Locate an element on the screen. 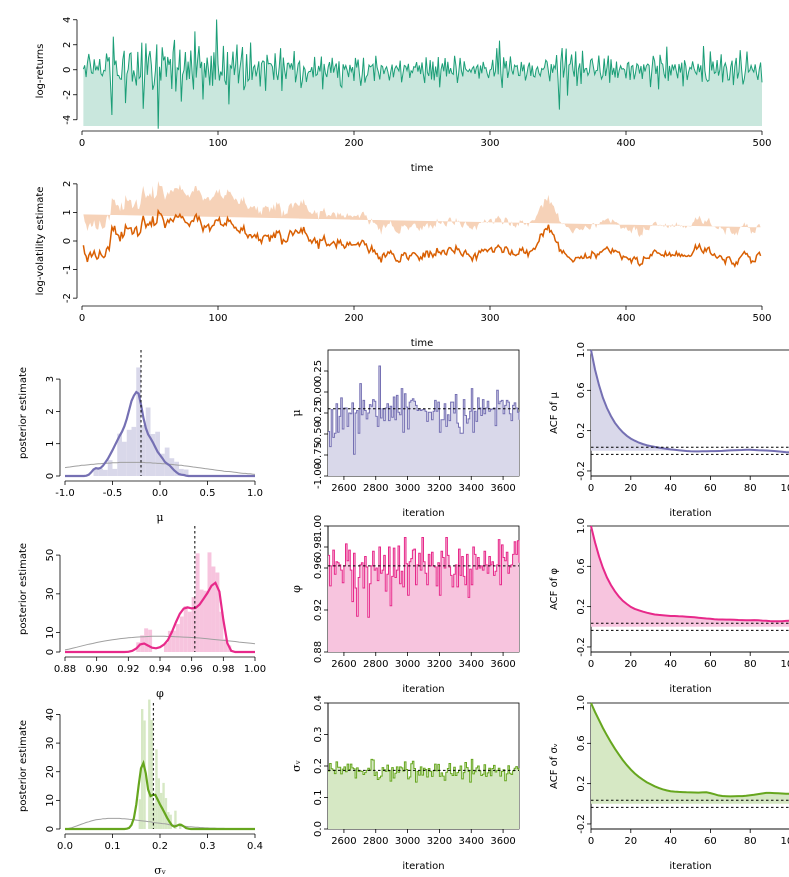 This screenshot has height=877, width=789. y-tick-label: 0.96 is located at coordinates (318, 568).